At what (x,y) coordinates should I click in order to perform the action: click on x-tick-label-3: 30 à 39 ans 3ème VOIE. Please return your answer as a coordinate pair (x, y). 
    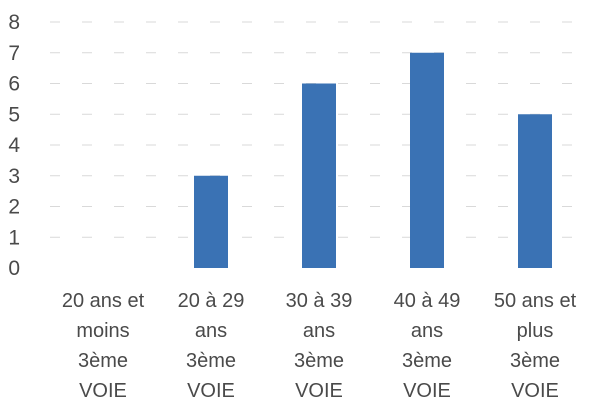
    Looking at the image, I should click on (319, 346).